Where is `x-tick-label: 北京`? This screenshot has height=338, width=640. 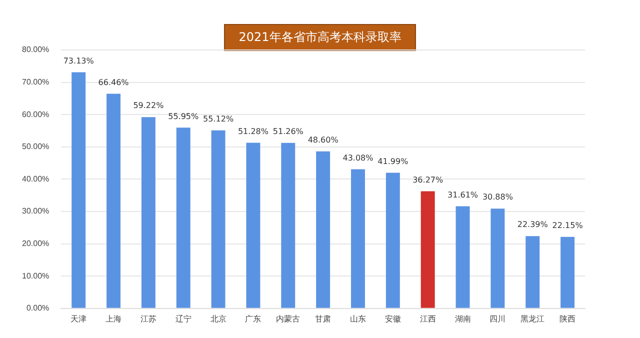 x-tick-label: 北京 is located at coordinates (218, 319).